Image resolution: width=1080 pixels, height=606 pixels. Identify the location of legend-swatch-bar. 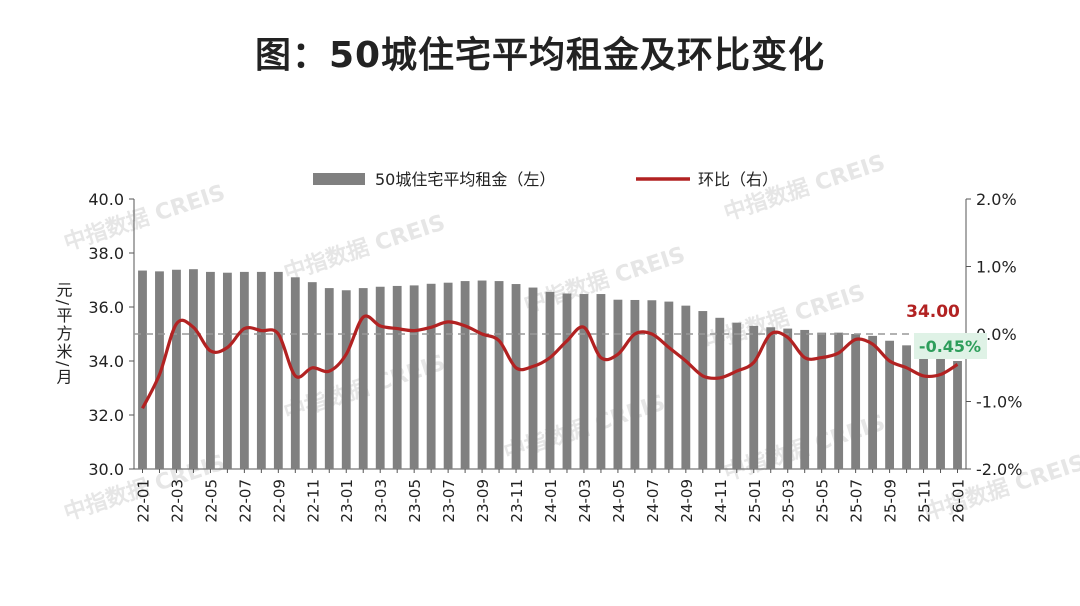
(339, 179).